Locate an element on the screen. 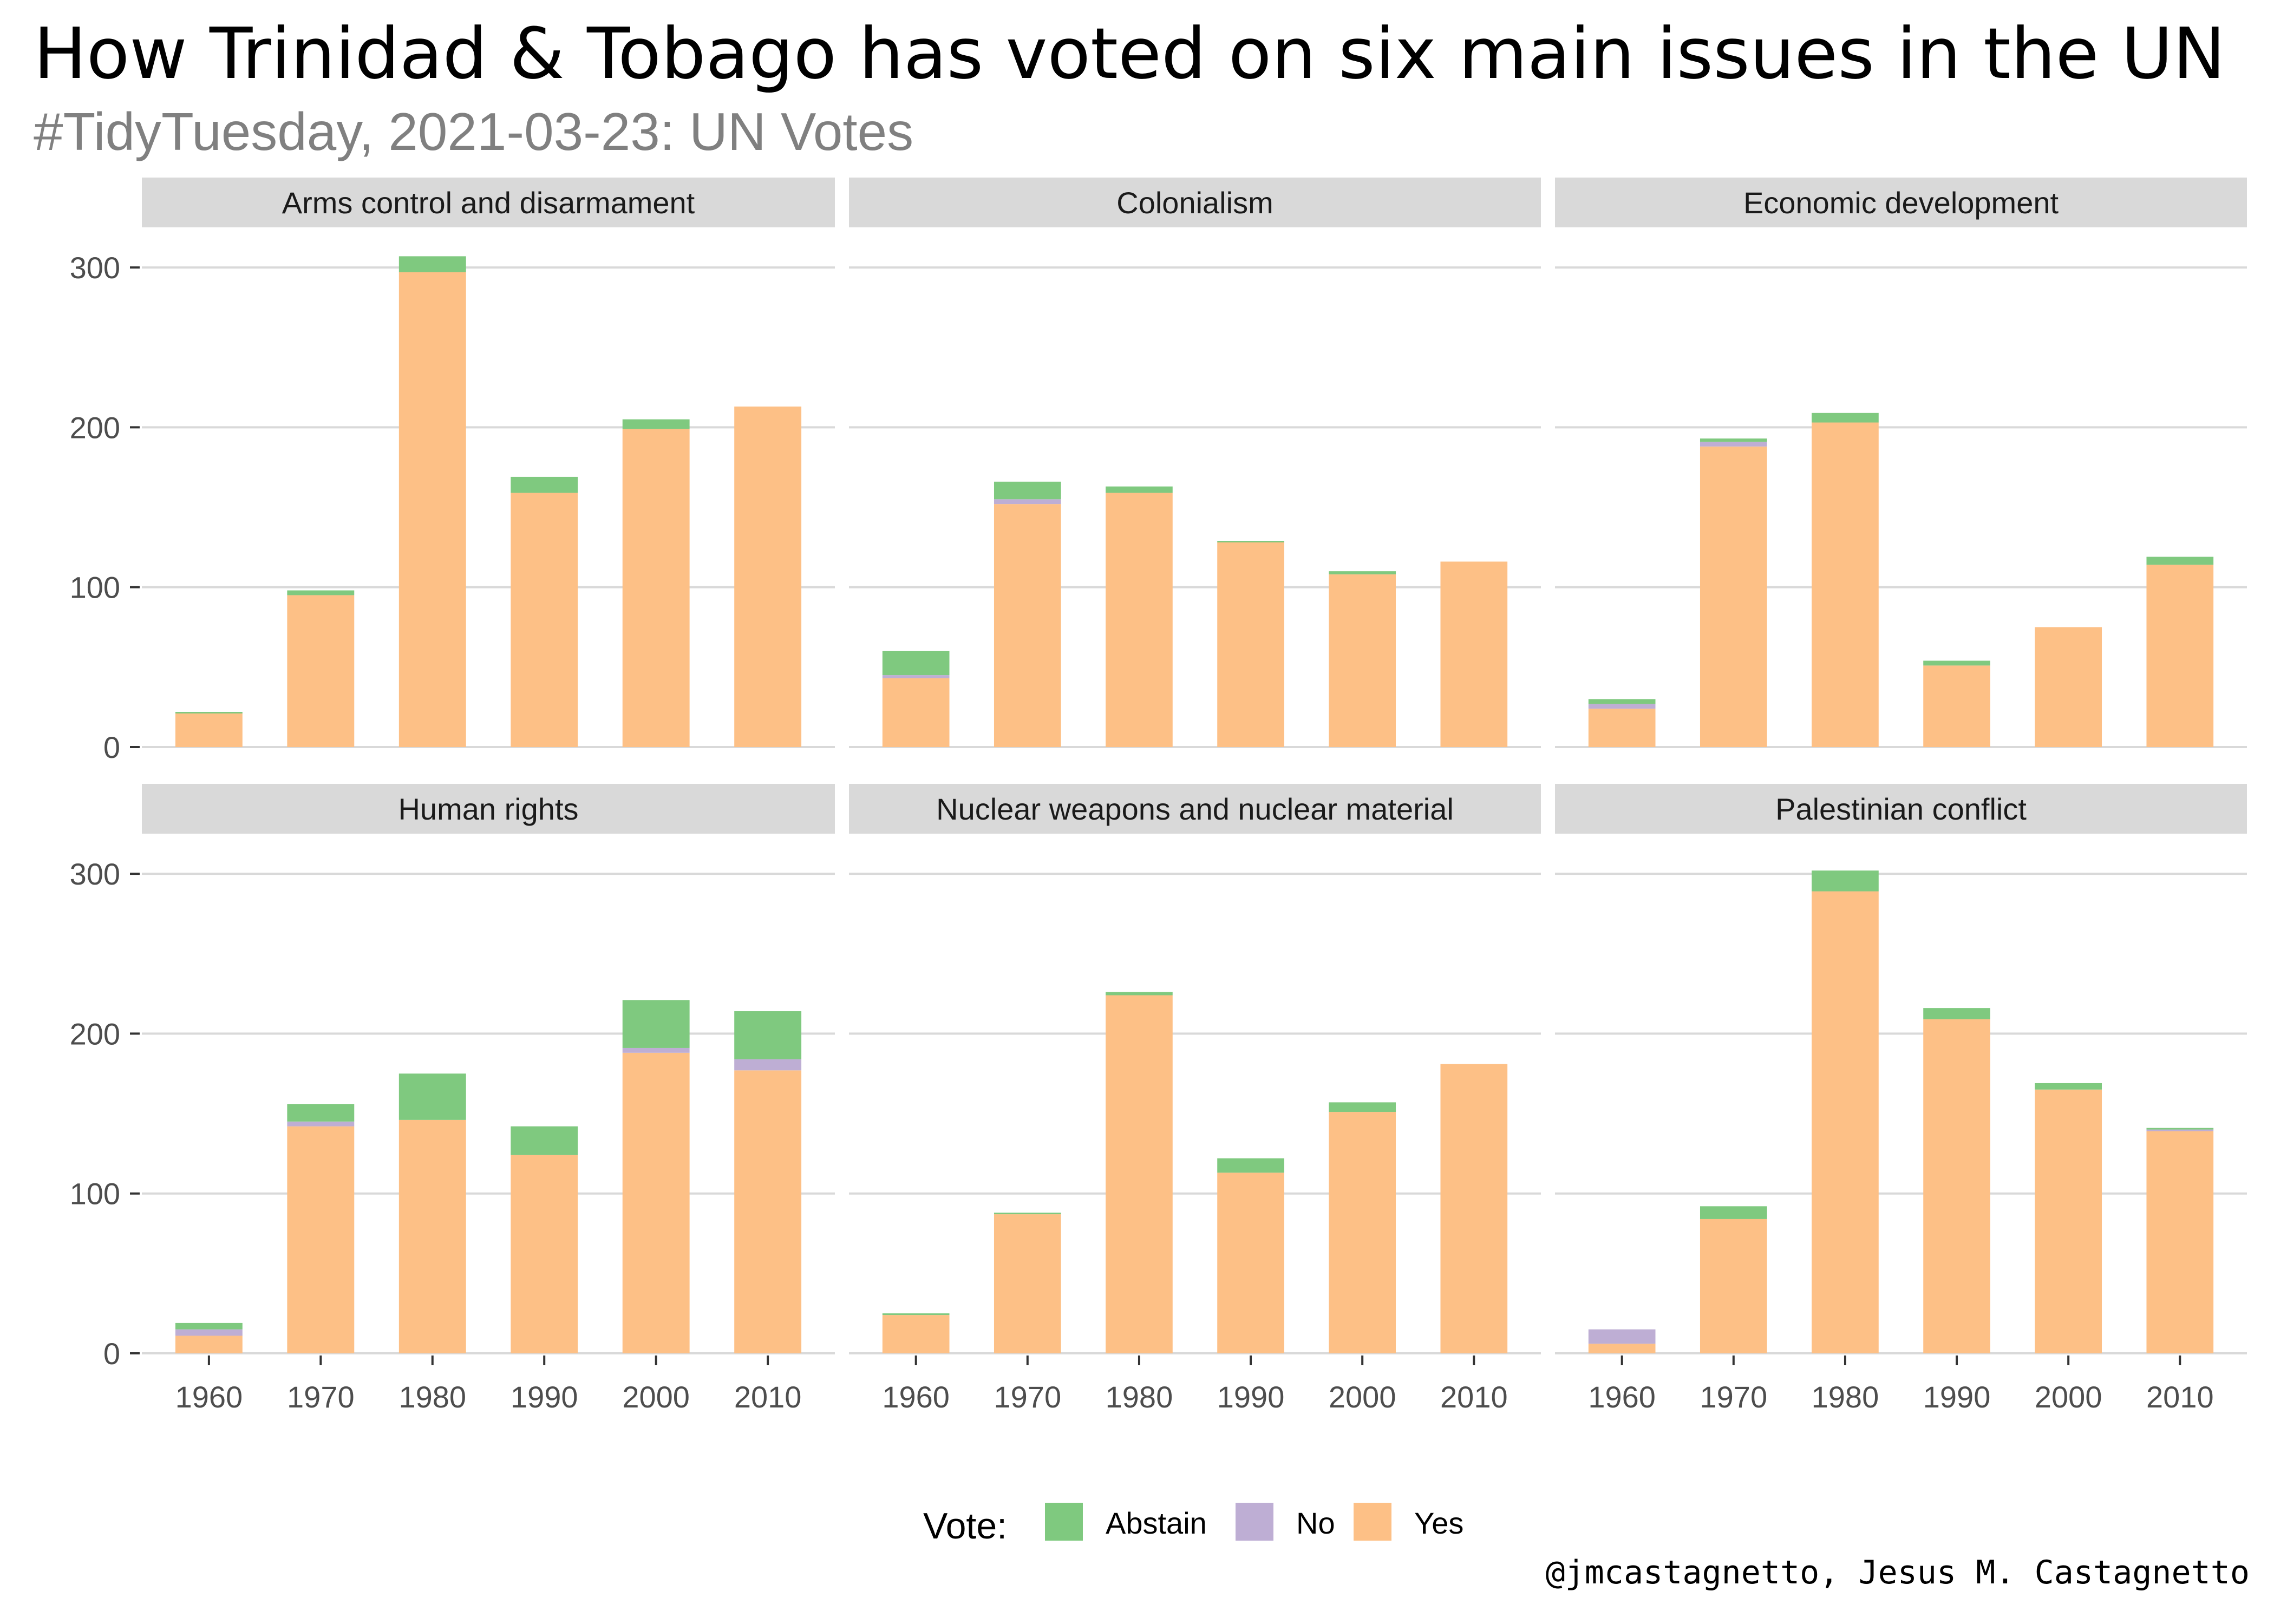 This screenshot has height=1624, width=2274. legend-swatch-yes is located at coordinates (1373, 1522).